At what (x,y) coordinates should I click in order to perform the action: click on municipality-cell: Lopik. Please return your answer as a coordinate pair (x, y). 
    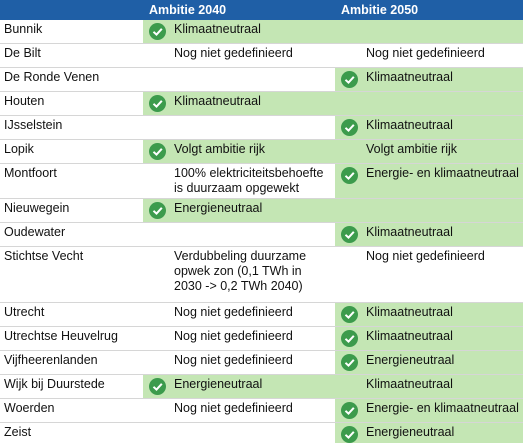
    Looking at the image, I should click on (71, 151).